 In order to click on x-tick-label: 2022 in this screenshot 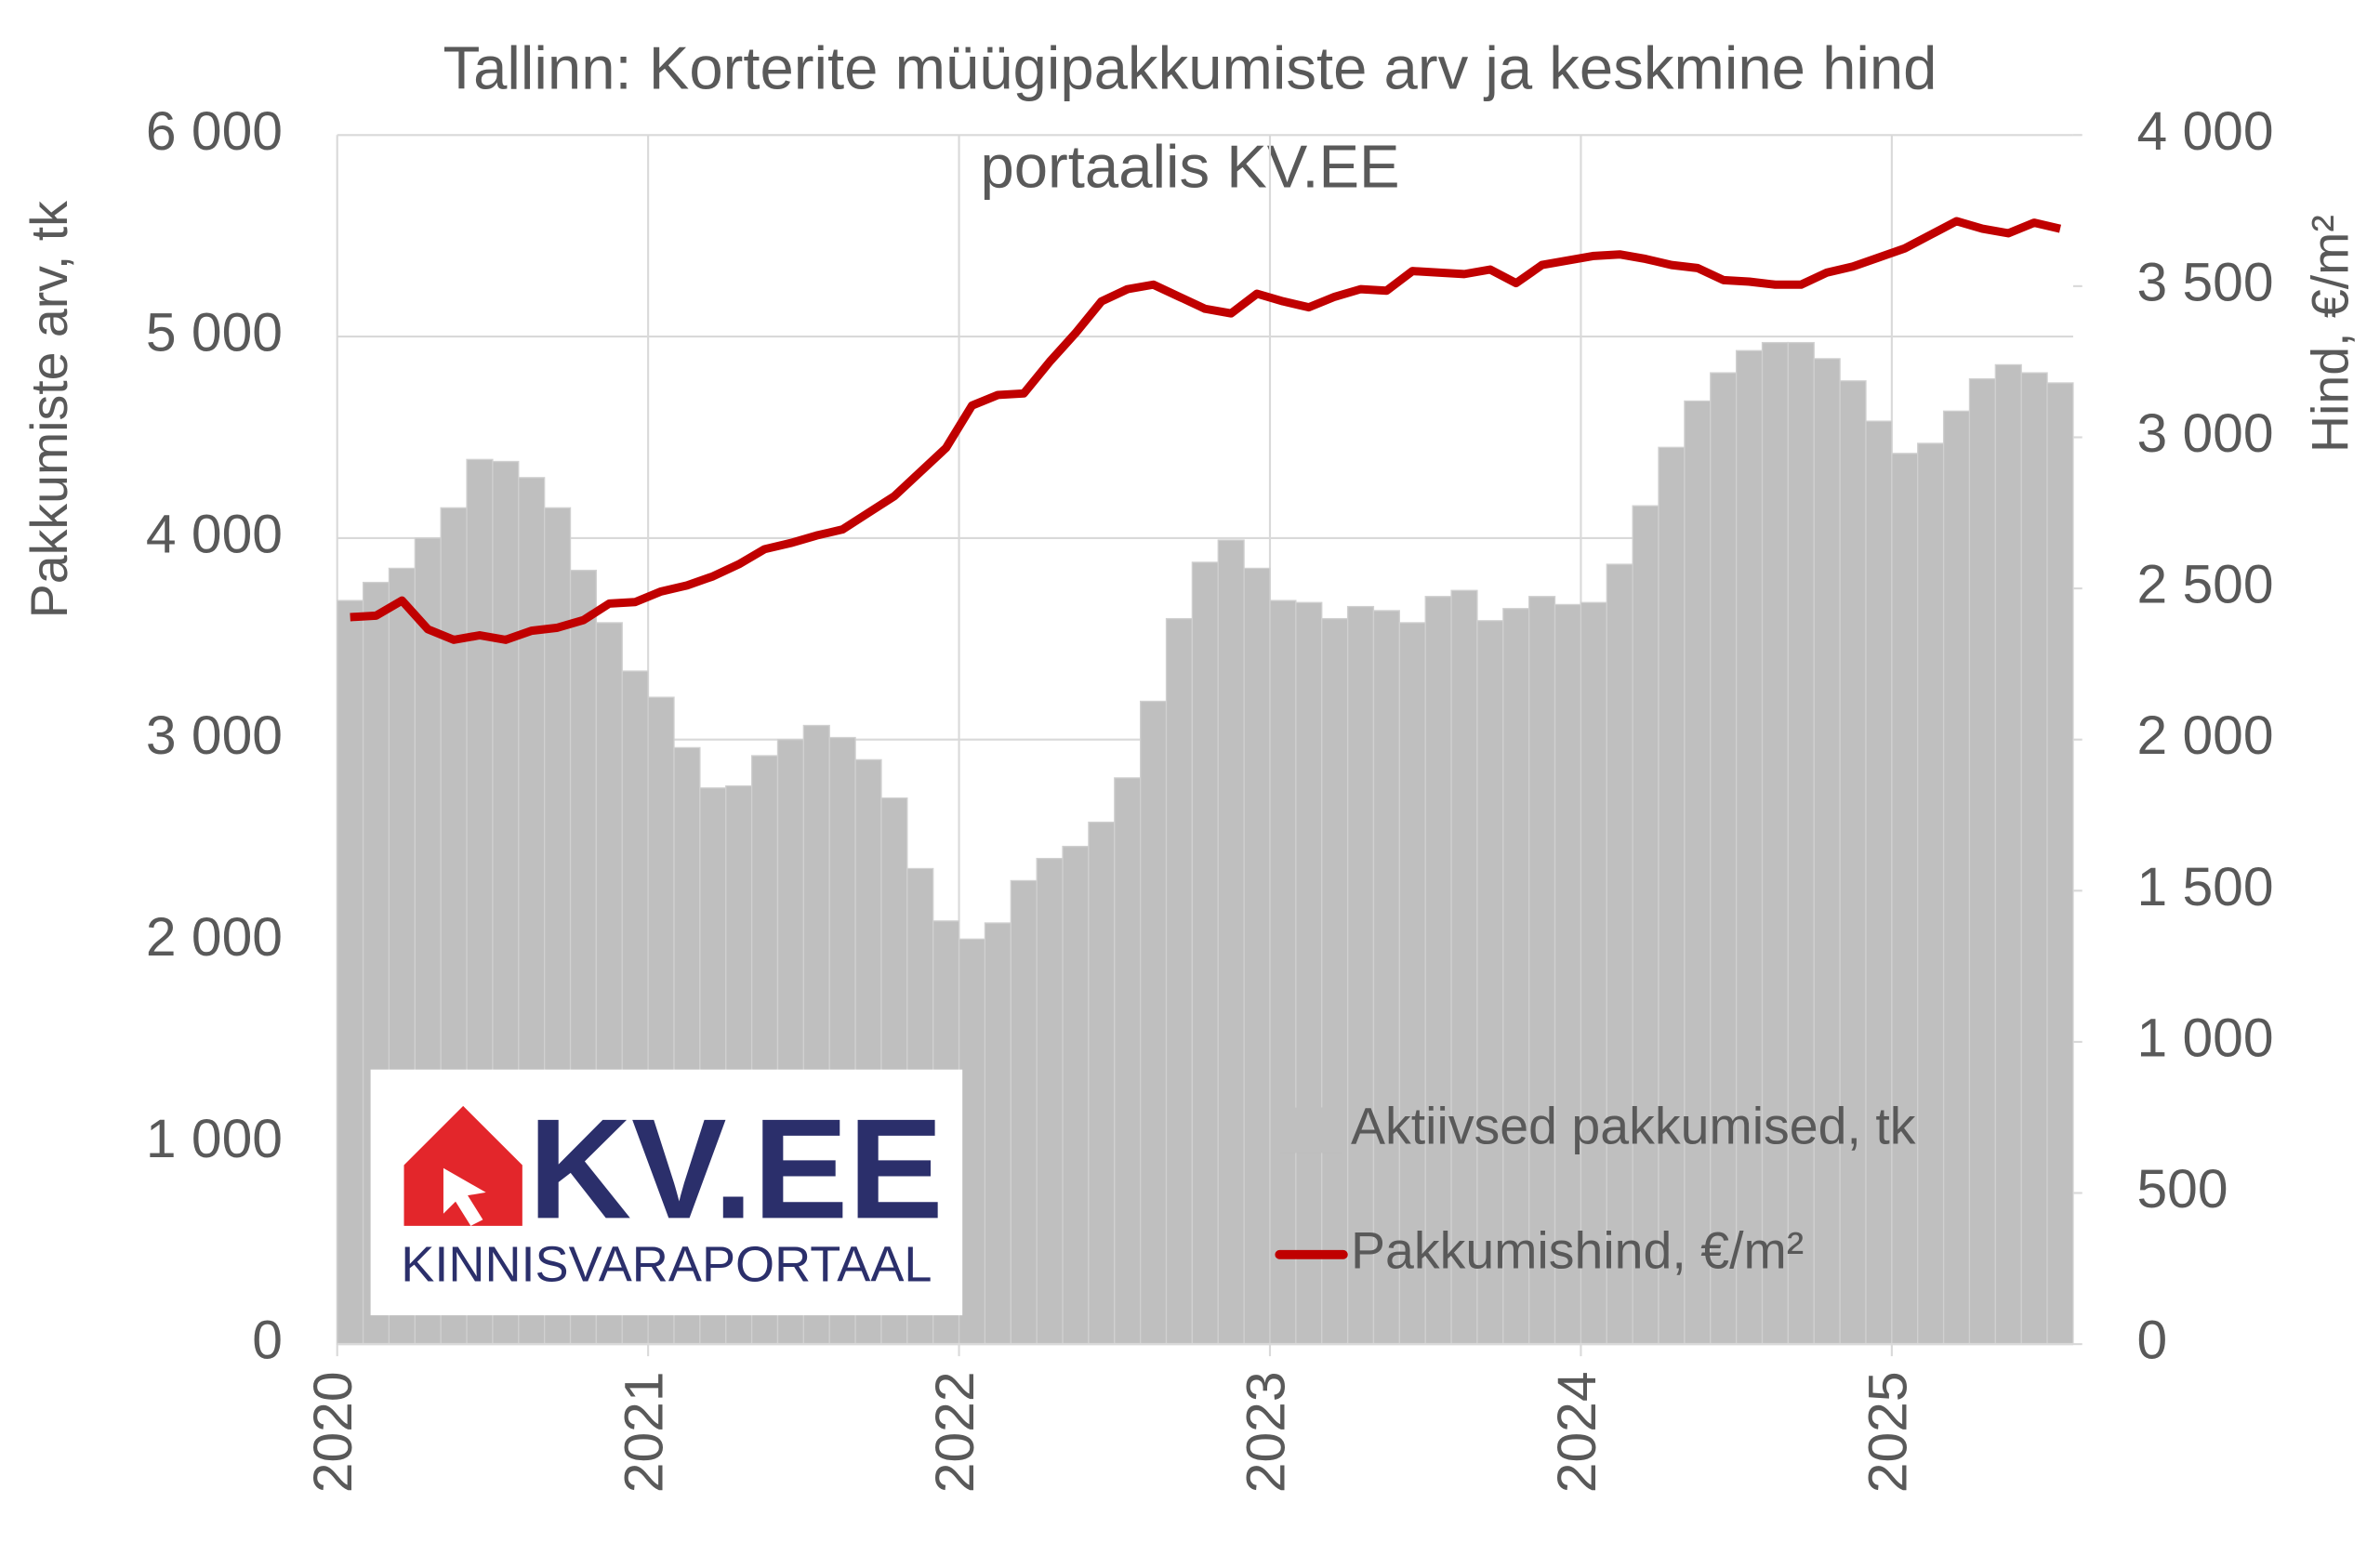, I will do `click(955, 1433)`.